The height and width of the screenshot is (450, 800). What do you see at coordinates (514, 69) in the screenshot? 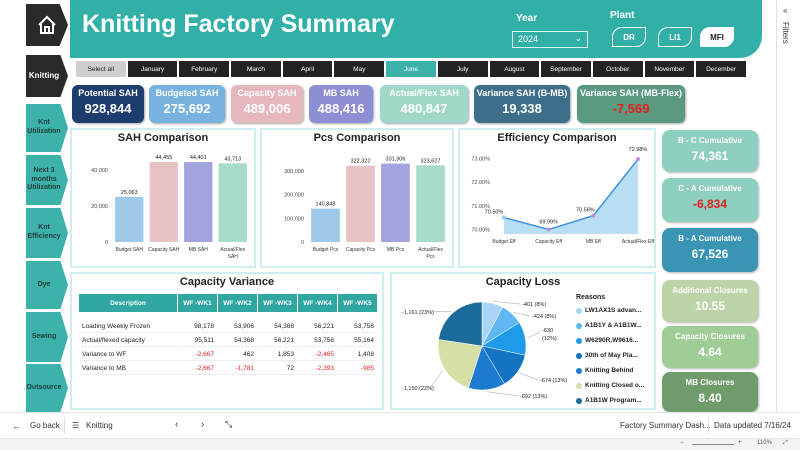
I see `month-august: August` at bounding box center [514, 69].